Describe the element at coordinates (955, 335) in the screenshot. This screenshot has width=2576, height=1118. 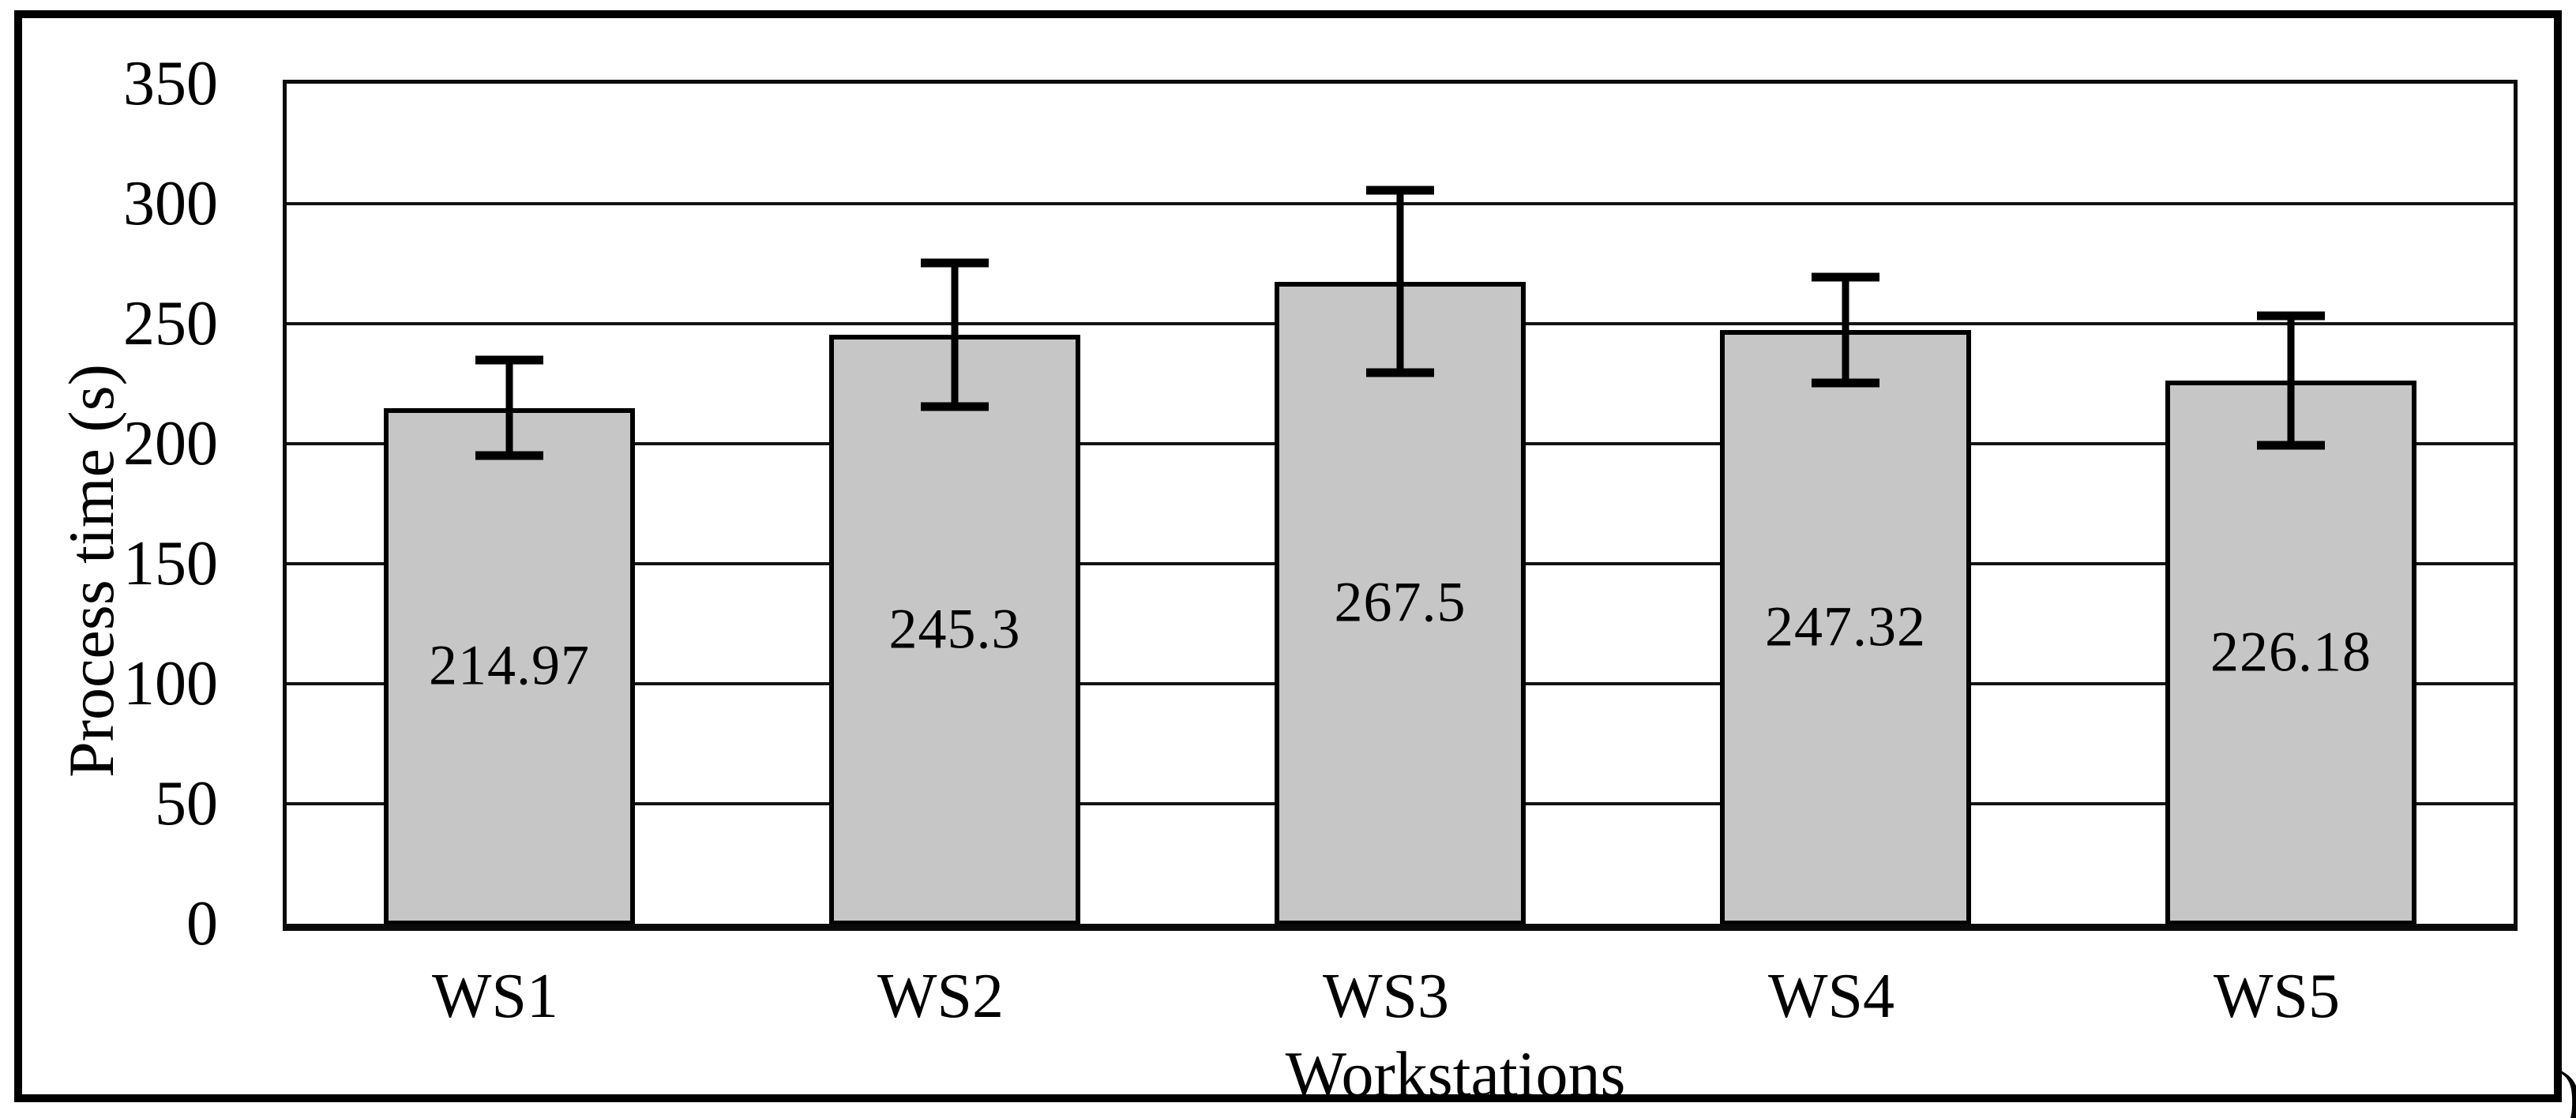
I see `error-bar-ws2` at that location.